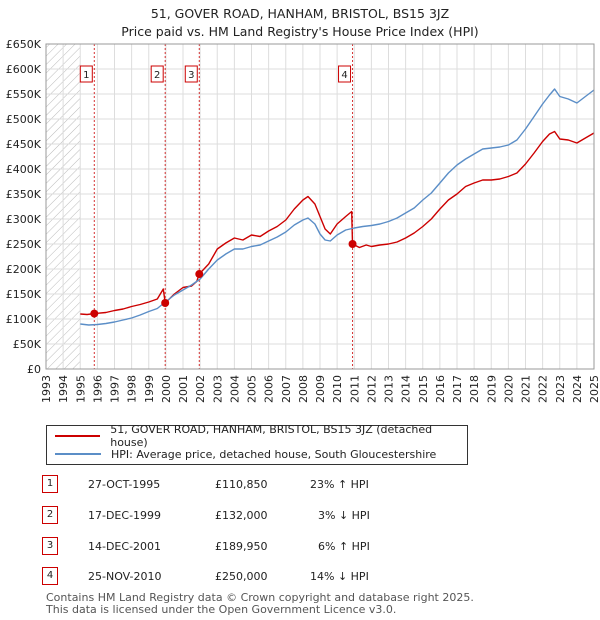  I want to click on x-tick-label: 1994, so click(63, 389).